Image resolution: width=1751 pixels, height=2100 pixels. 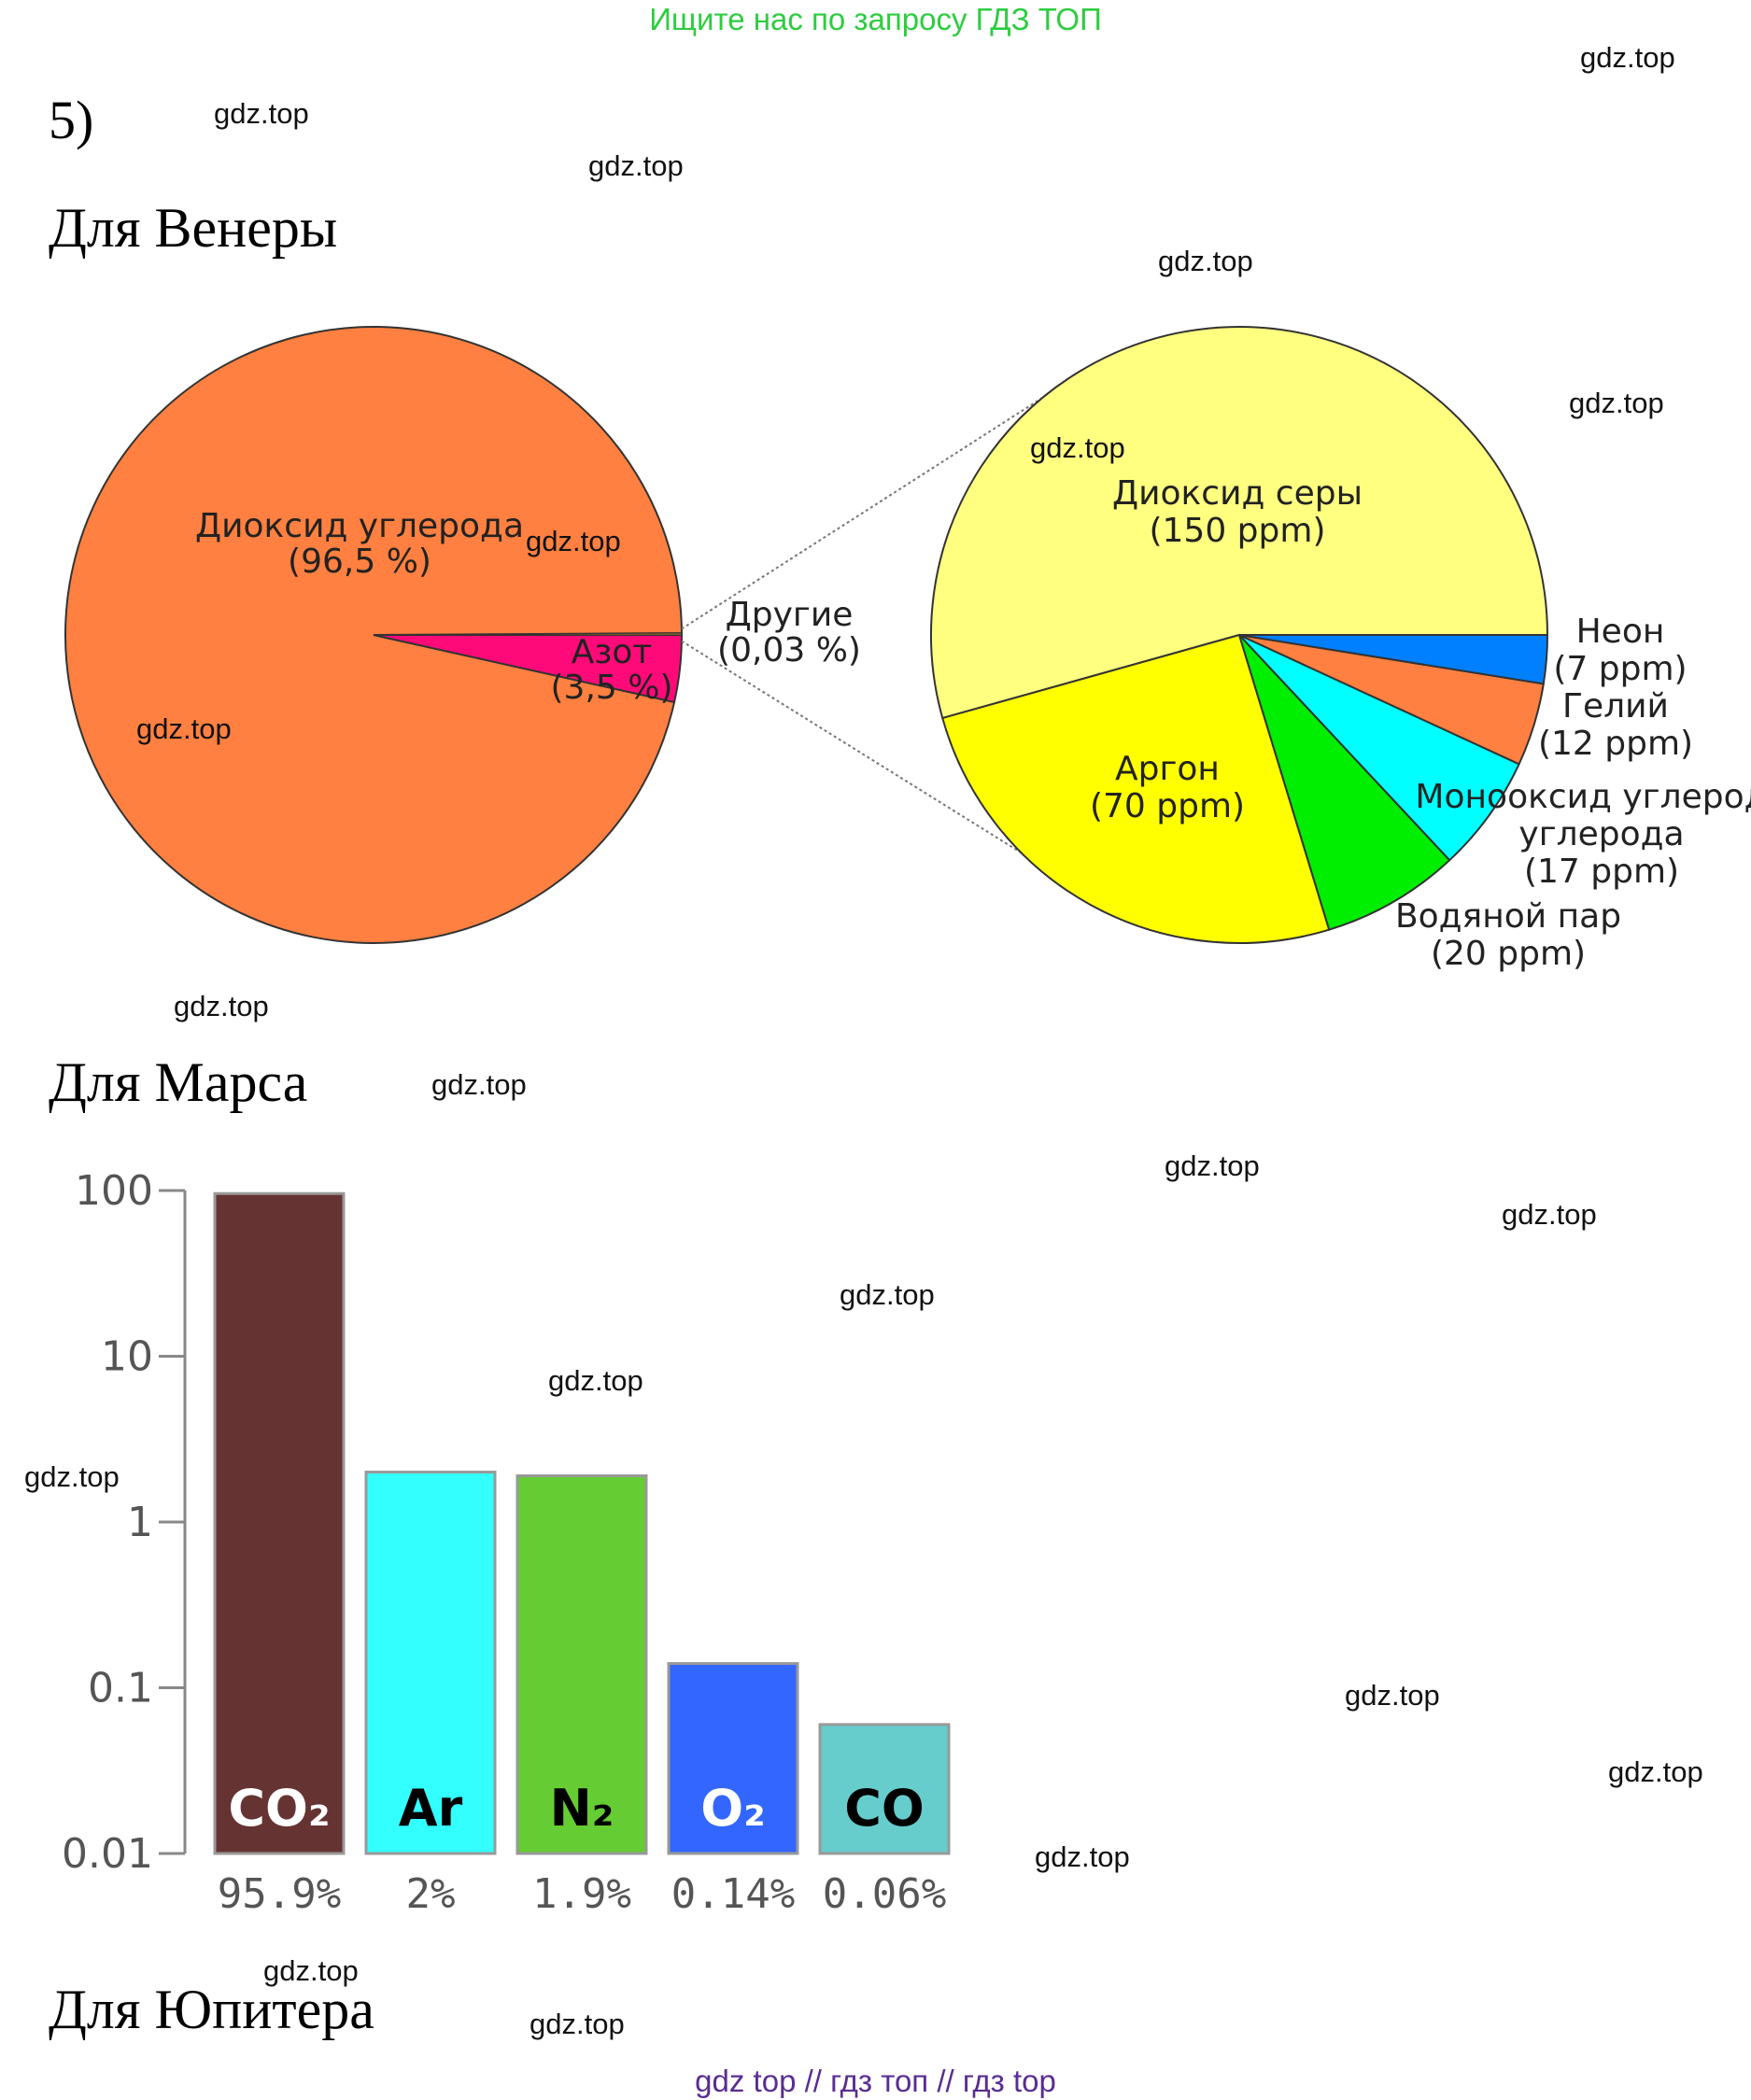 I want to click on y-tick-label: 10, so click(x=127, y=1357).